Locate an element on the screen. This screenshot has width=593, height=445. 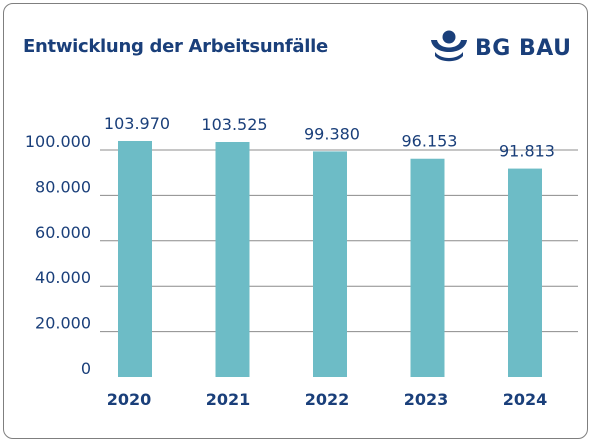
bar-2020 is located at coordinates (135, 258).